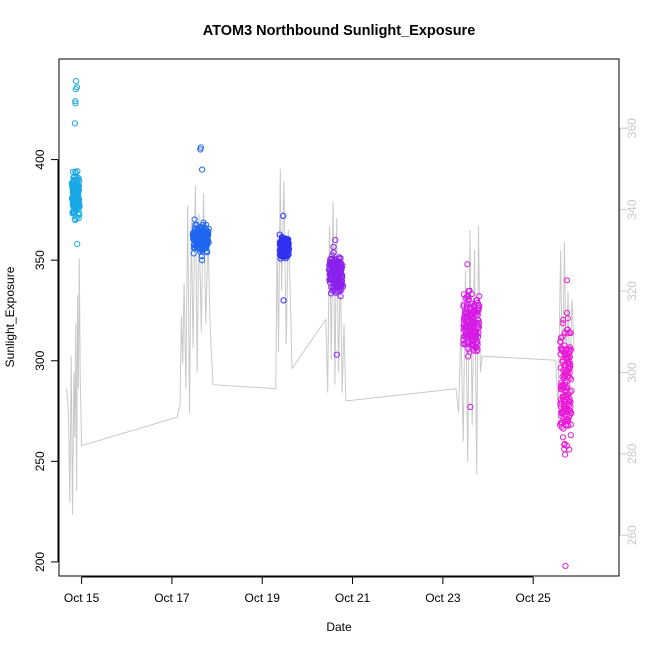 Image resolution: width=650 pixels, height=655 pixels. Describe the element at coordinates (40, 260) in the screenshot. I see `y-tick-label: 350` at that location.